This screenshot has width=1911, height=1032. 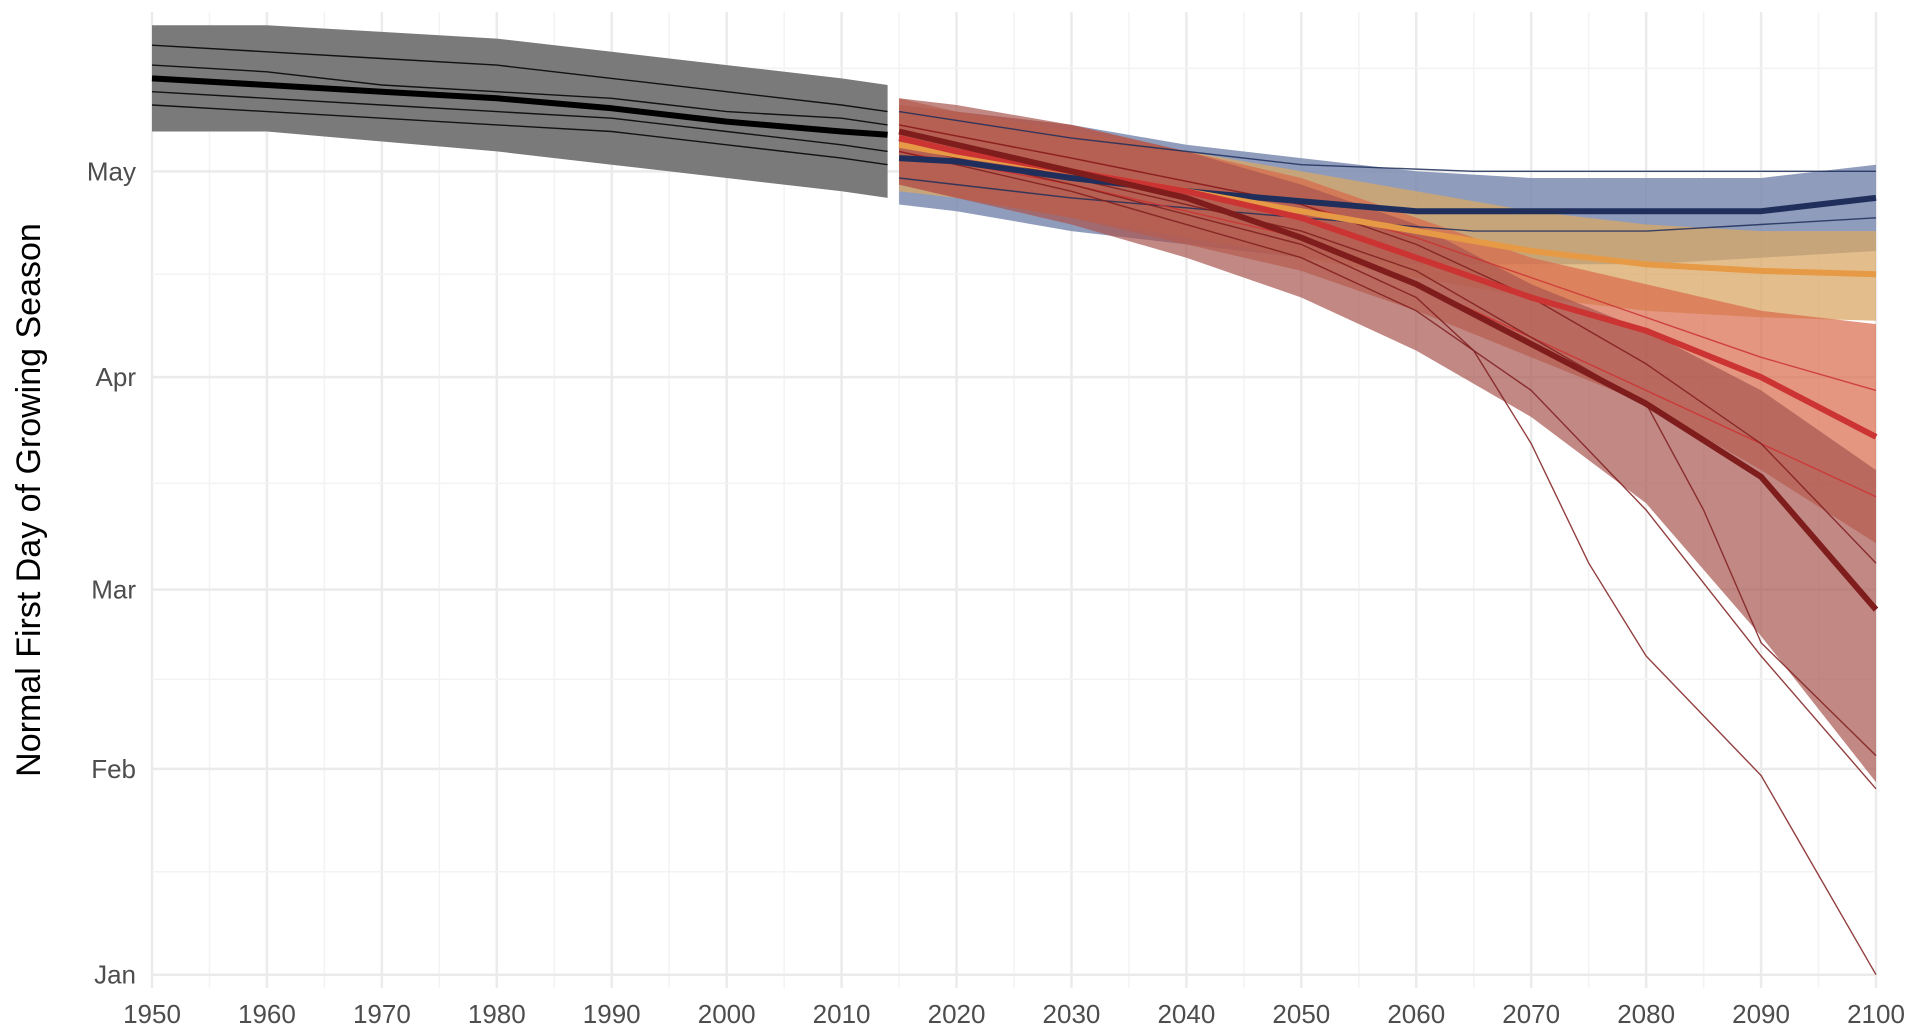 I want to click on x-tick-label: 2020, so click(x=957, y=1014).